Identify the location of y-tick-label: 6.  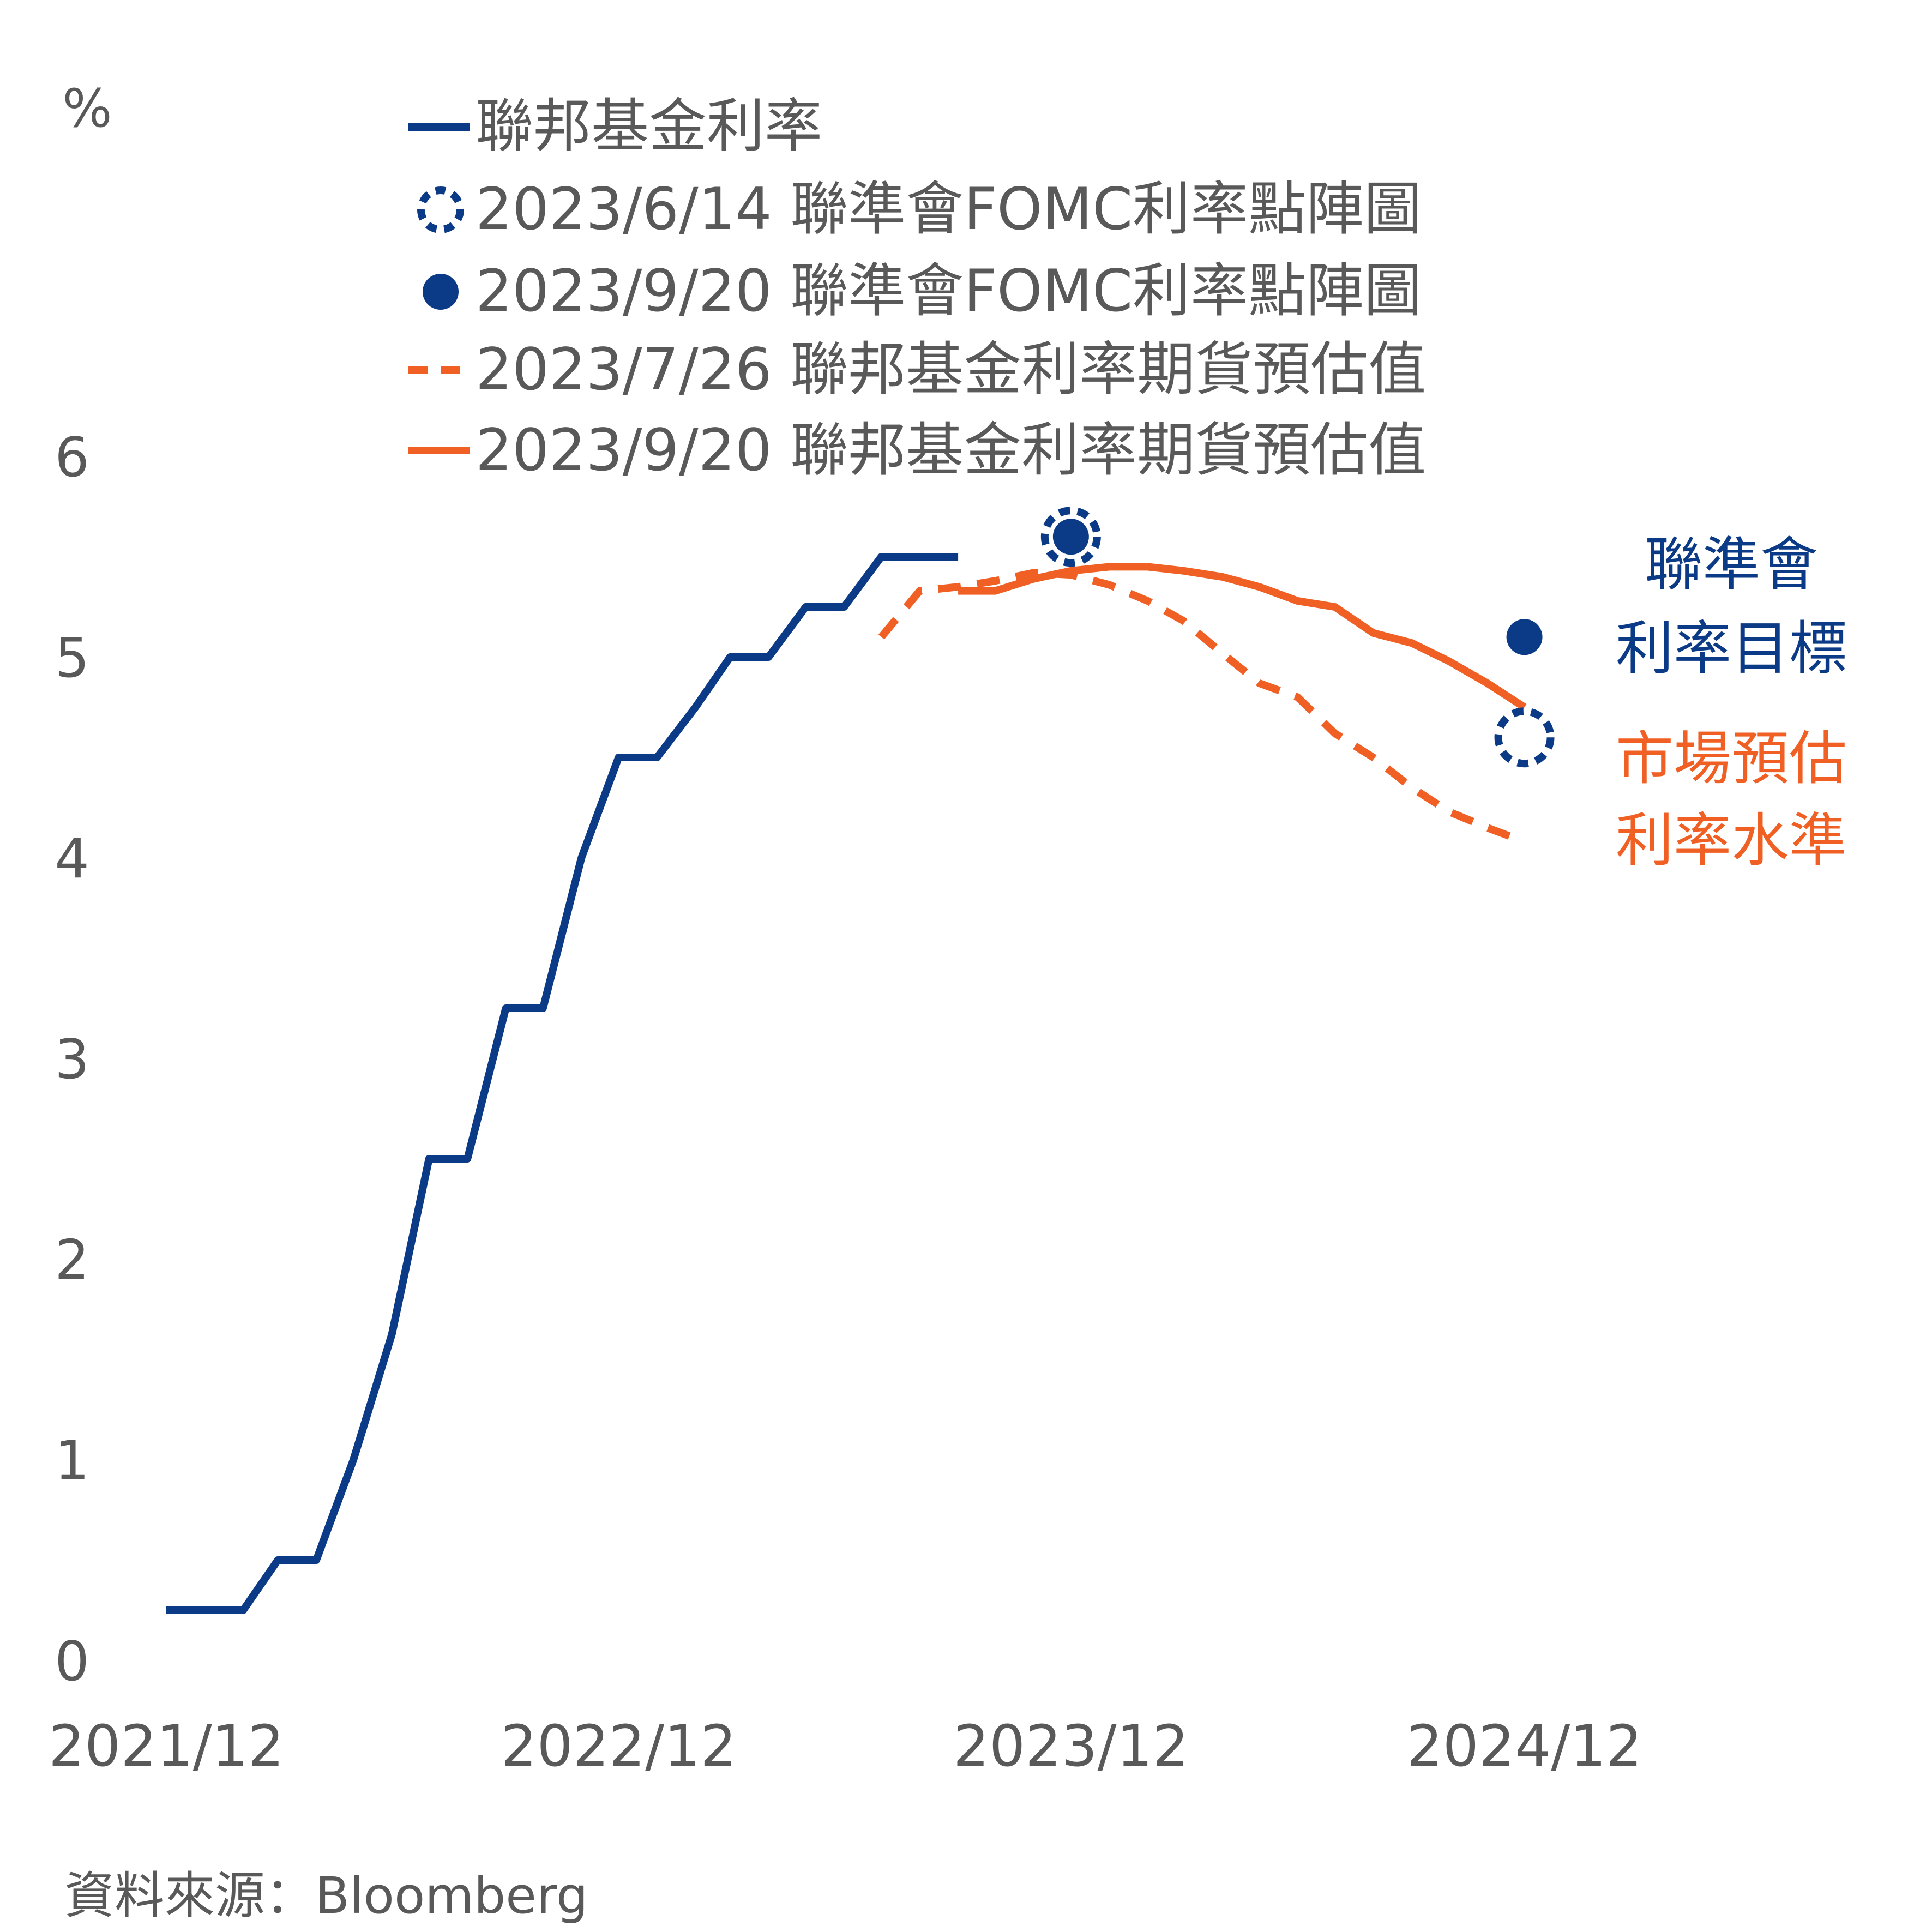
(72, 457).